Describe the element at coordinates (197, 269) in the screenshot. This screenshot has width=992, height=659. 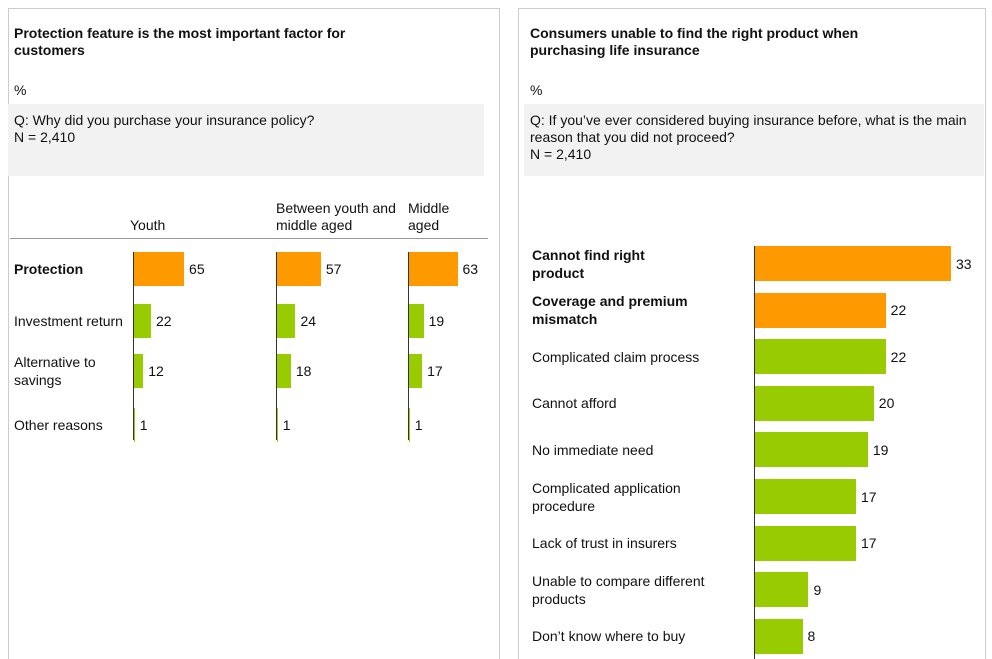
I see `value-label: 65` at that location.